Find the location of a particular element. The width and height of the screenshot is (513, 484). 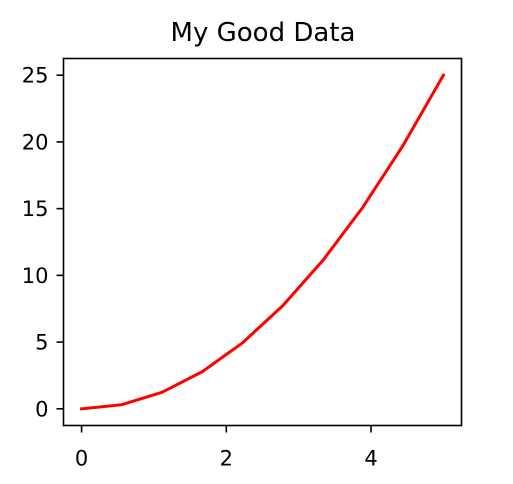

y-tick-label: 0 is located at coordinates (41, 409).